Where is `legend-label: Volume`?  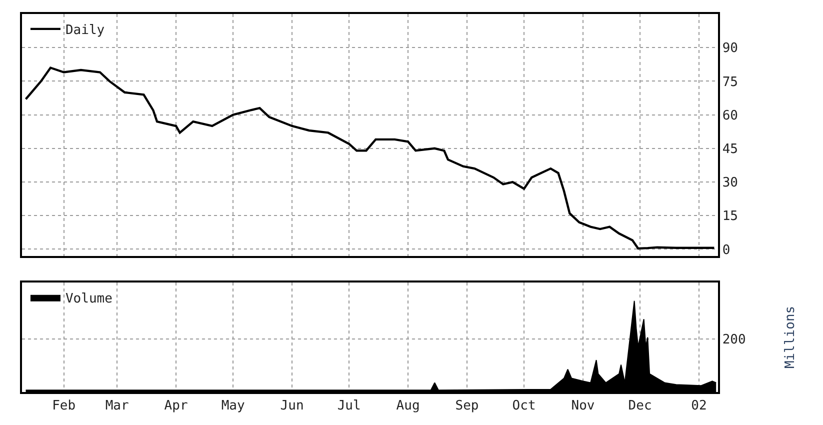
legend-label: Volume is located at coordinates (89, 298).